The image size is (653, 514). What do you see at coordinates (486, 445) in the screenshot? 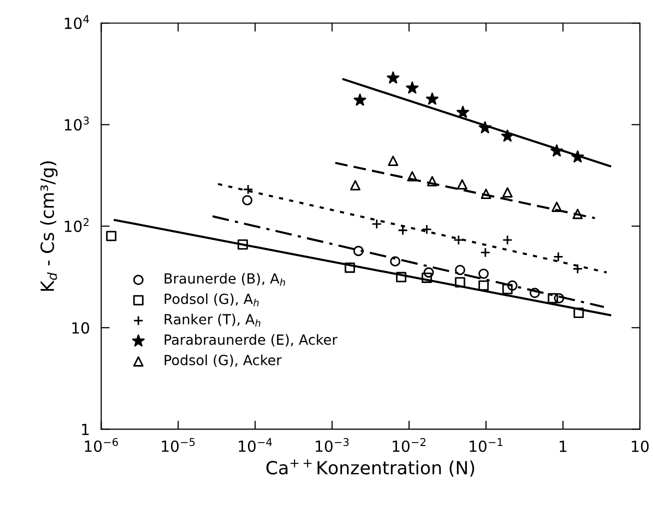
I see `x-tick-label: 10$^{−1}$` at bounding box center [486, 445].